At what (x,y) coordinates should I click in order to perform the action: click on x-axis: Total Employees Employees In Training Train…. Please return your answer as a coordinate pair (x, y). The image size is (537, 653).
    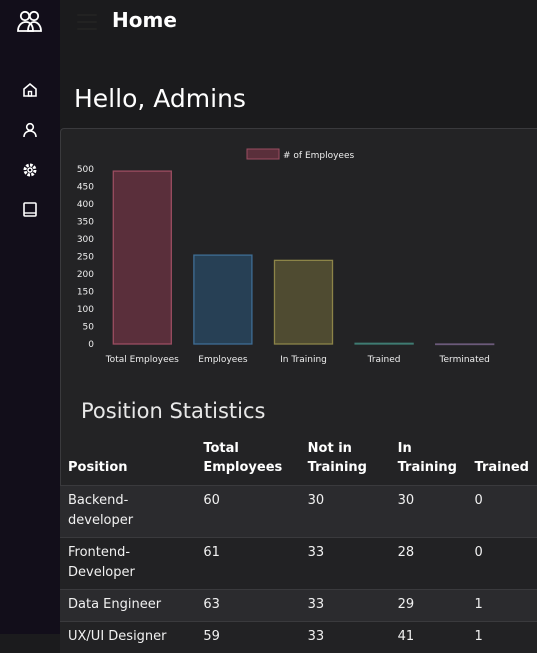
    Looking at the image, I should click on (297, 360).